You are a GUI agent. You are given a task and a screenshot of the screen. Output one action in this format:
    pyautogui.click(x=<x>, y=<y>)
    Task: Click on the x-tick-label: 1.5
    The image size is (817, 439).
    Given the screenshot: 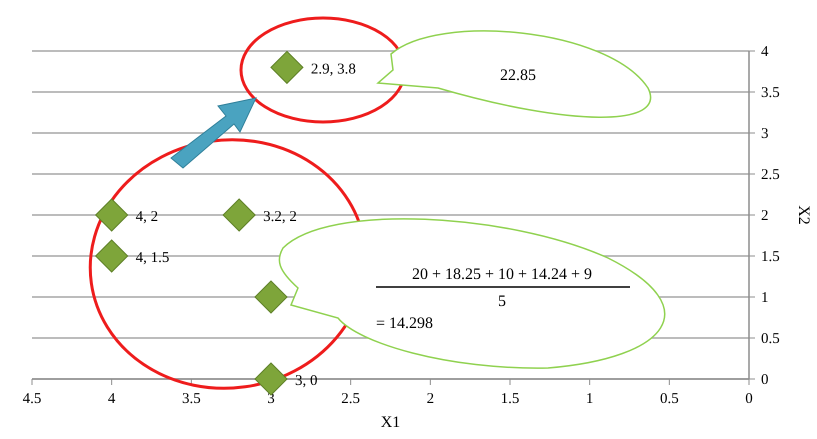 What is the action you would take?
    pyautogui.click(x=510, y=399)
    